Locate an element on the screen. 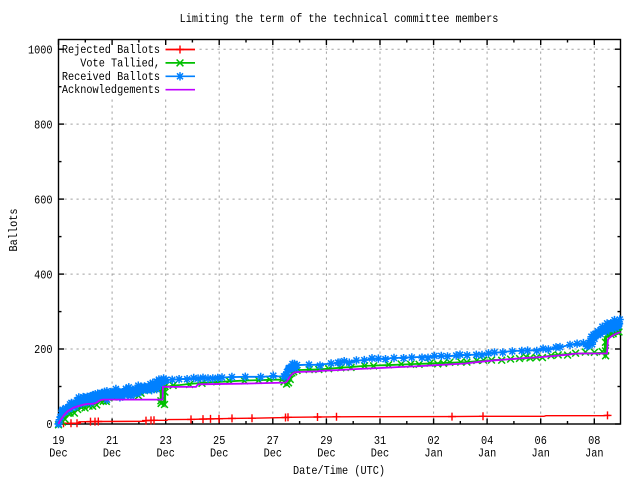 This screenshot has height=480, width=640. svg-text: 400 is located at coordinates (43, 275).